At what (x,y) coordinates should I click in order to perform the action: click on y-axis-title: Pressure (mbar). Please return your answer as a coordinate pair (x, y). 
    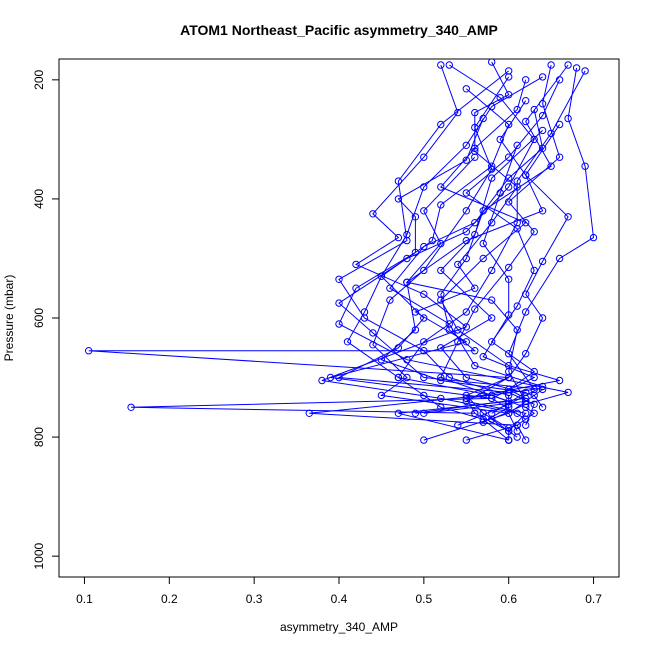
    Looking at the image, I should click on (9, 318).